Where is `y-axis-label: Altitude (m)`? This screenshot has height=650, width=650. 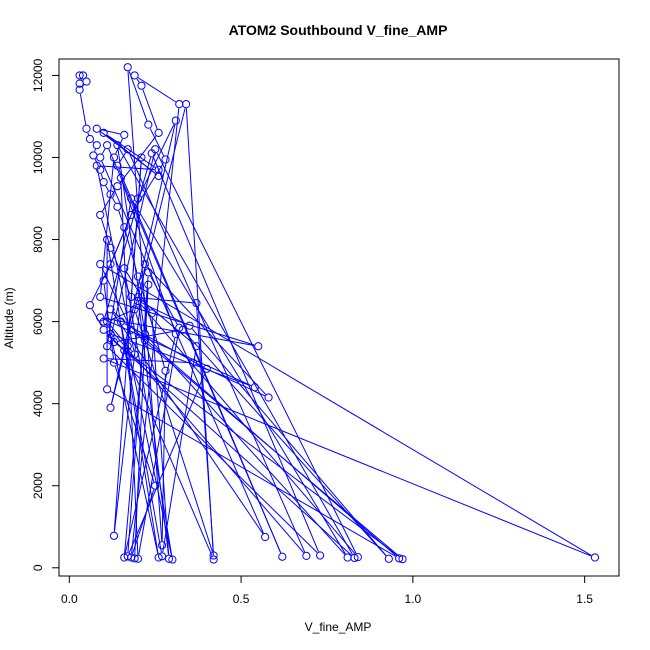
y-axis-label: Altitude (m) is located at coordinates (9, 317).